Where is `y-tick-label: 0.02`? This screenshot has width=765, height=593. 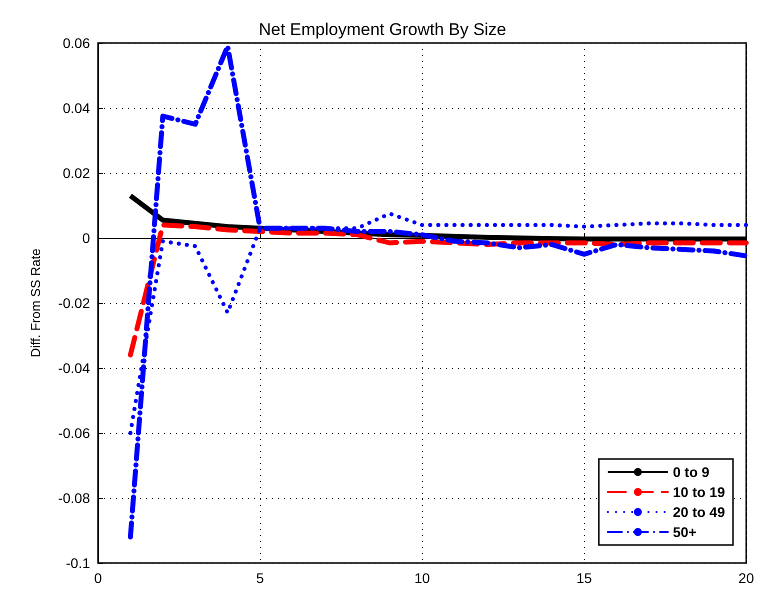 y-tick-label: 0.02 is located at coordinates (76, 173).